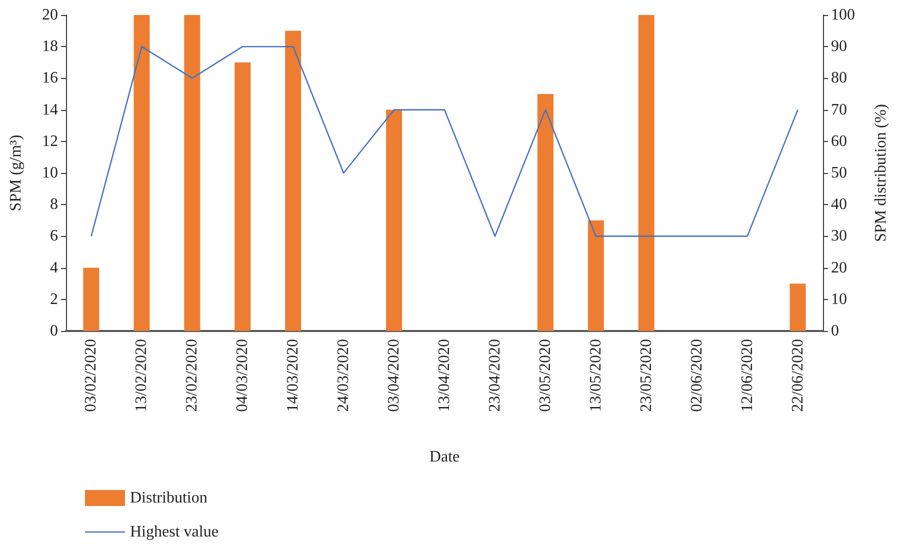  Describe the element at coordinates (141, 375) in the screenshot. I see `x-tick-label: 13/02/2020` at that location.